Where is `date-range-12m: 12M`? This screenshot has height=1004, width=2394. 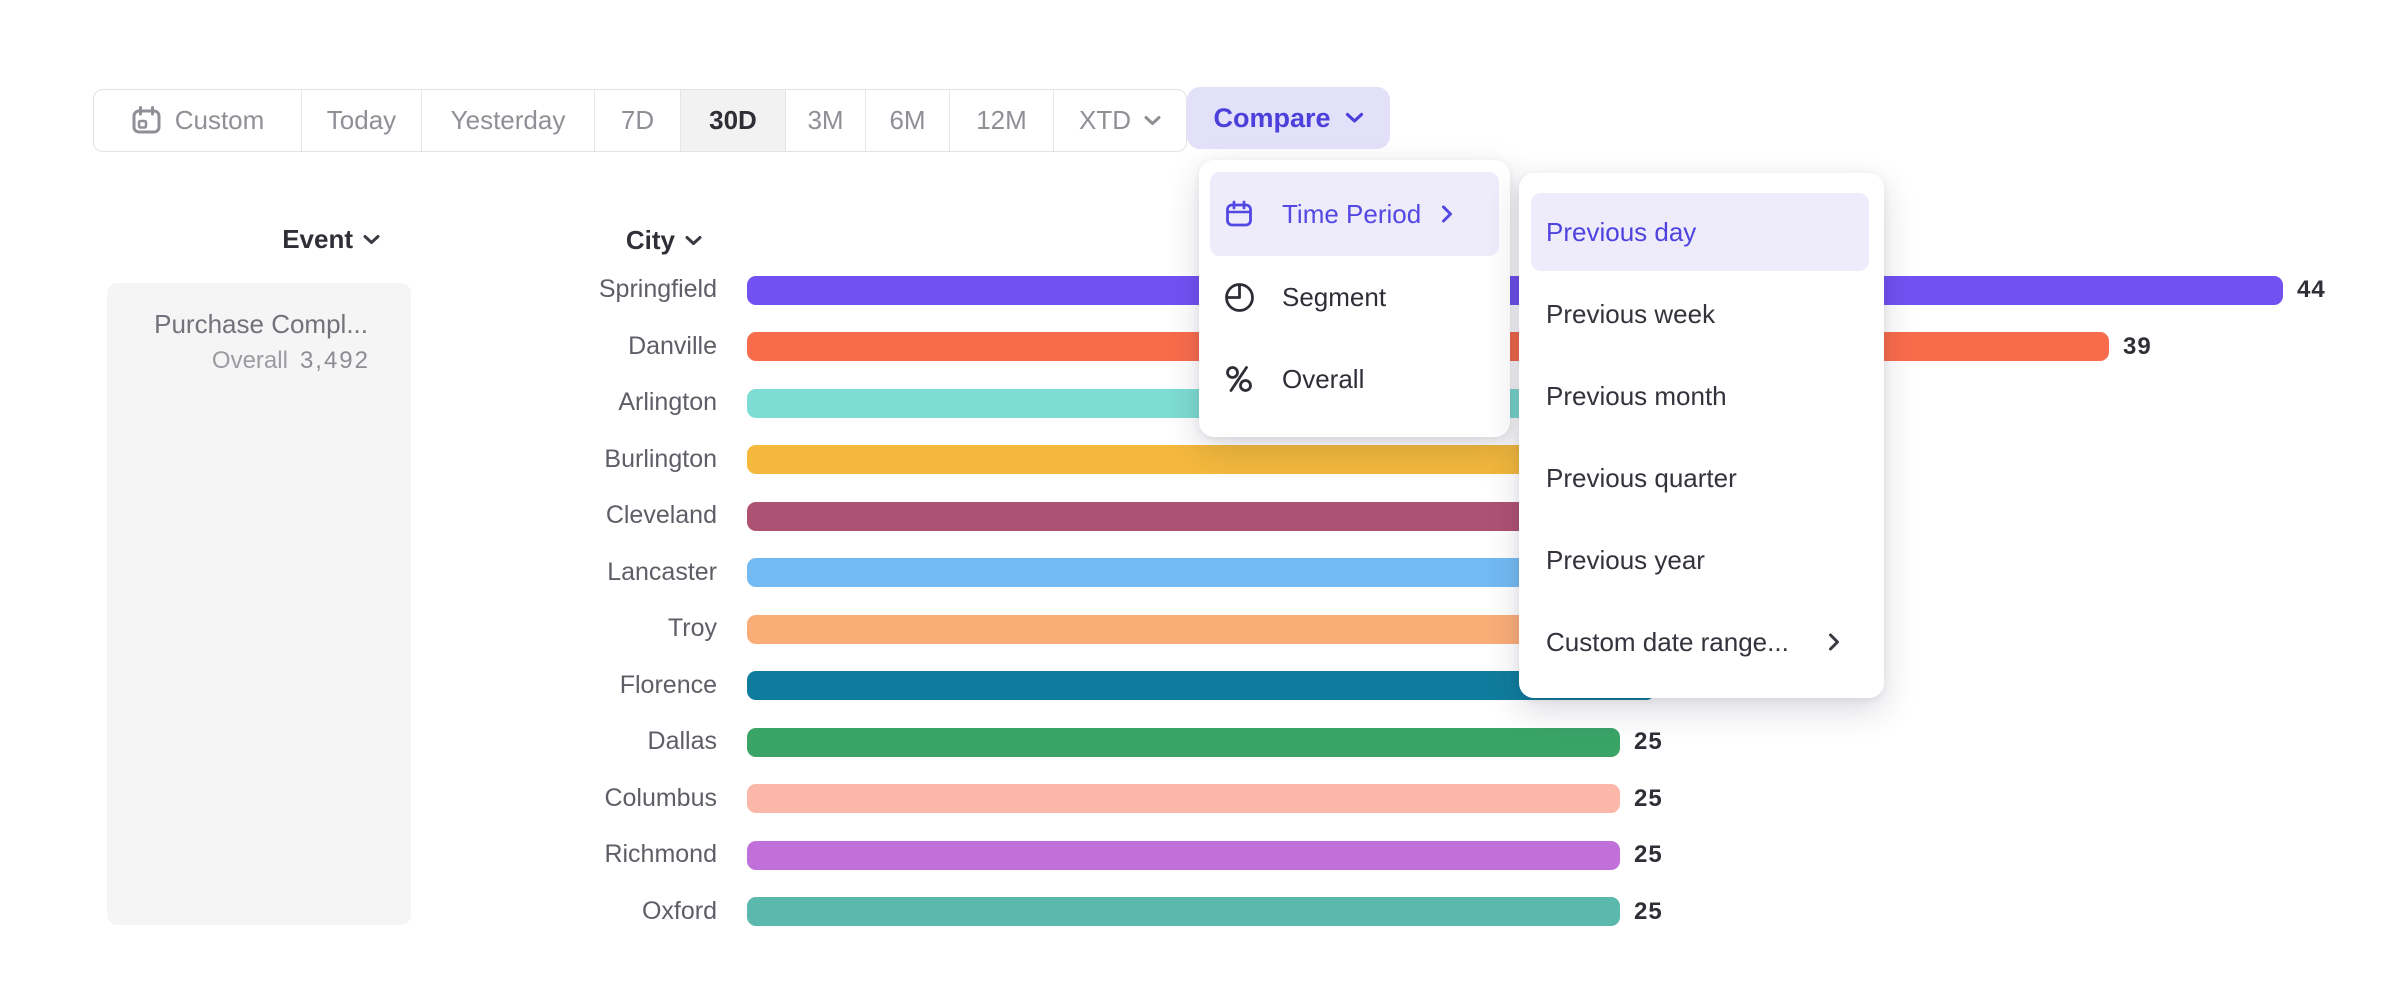
date-range-12m: 12M is located at coordinates (1002, 120).